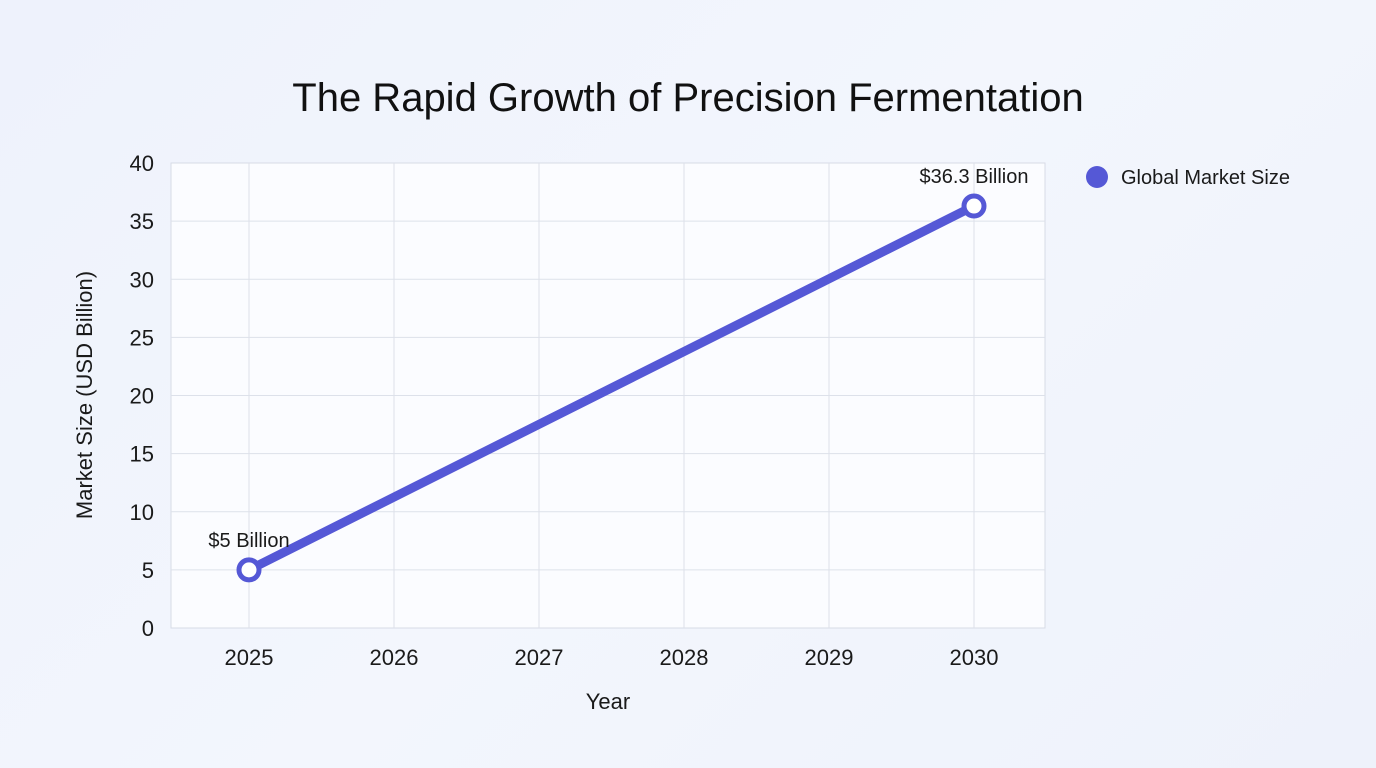  I want to click on y-tick-label: 20, so click(142, 396).